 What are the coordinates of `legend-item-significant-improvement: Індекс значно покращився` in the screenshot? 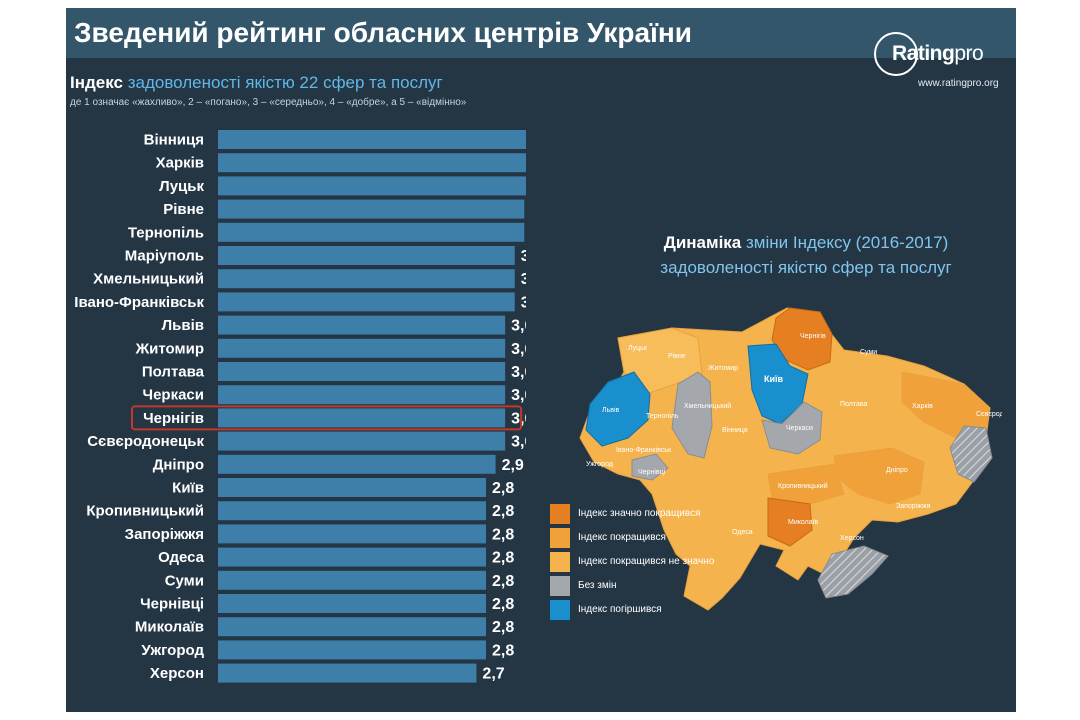 It's located at (650, 514).